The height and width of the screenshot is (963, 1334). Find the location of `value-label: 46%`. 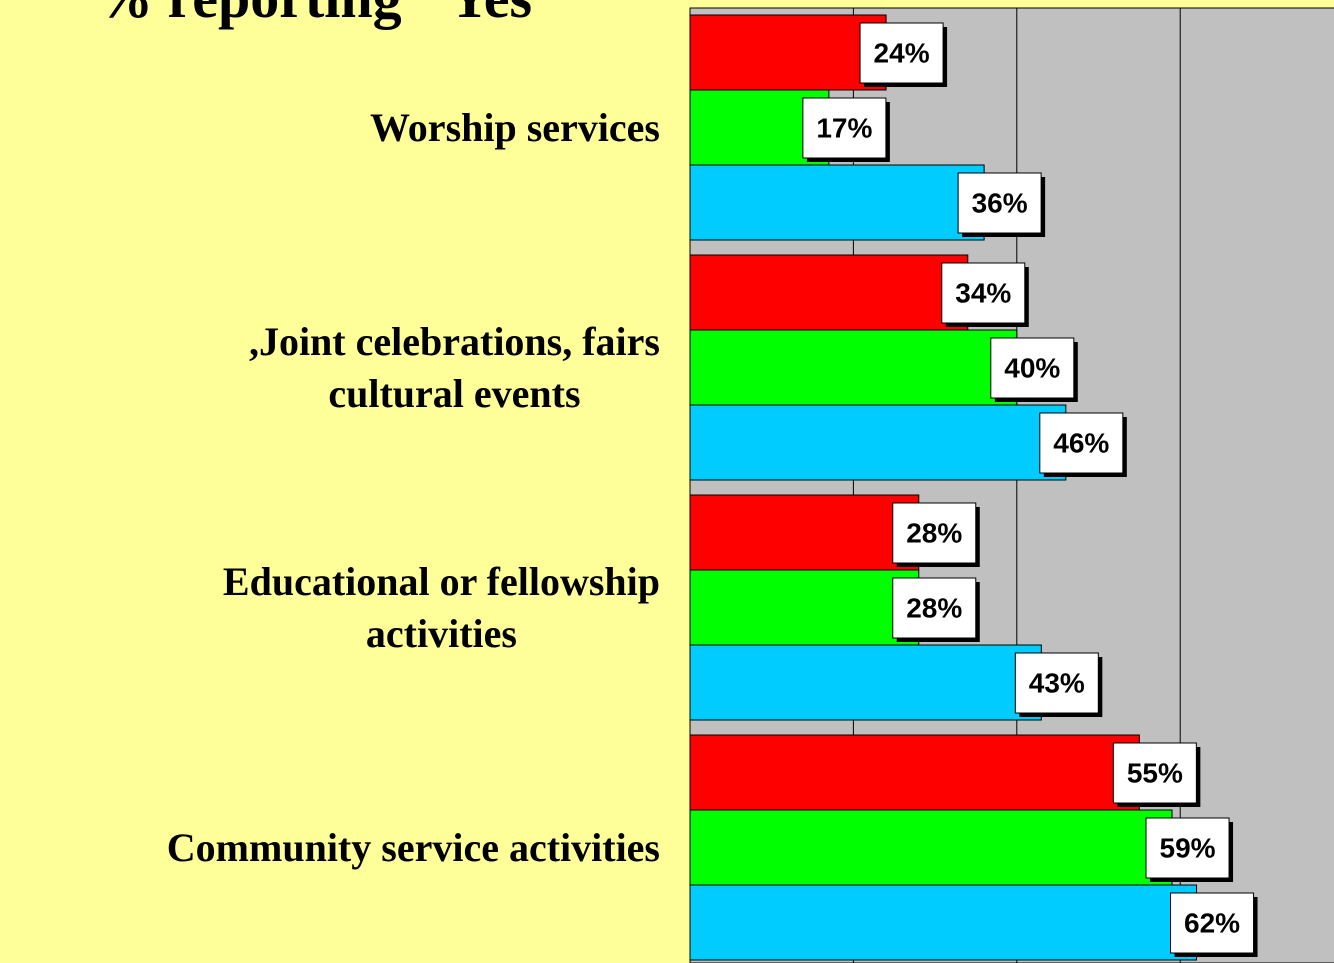

value-label: 46% is located at coordinates (1081, 442).